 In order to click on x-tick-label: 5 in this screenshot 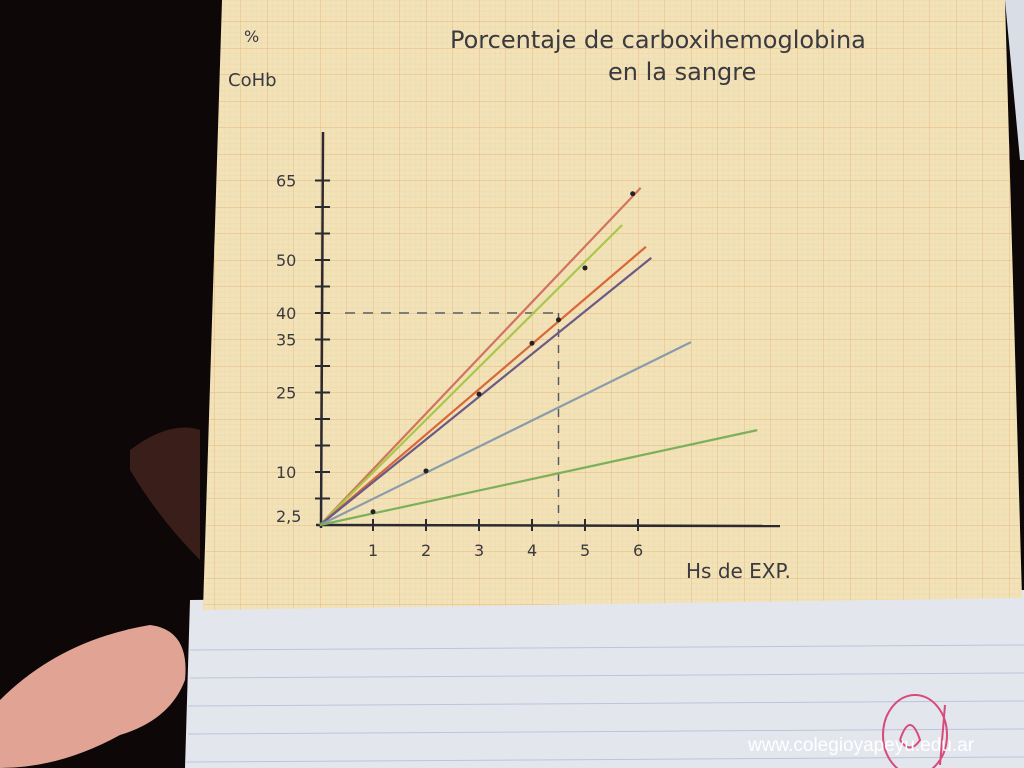, I will do `click(585, 550)`.